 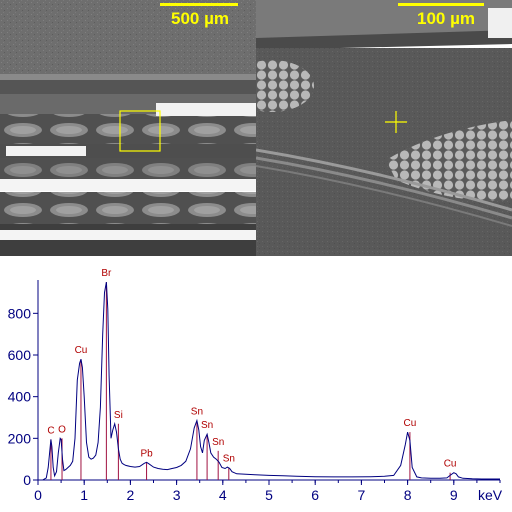 I want to click on x-tick-label: 0, so click(x=38, y=495).